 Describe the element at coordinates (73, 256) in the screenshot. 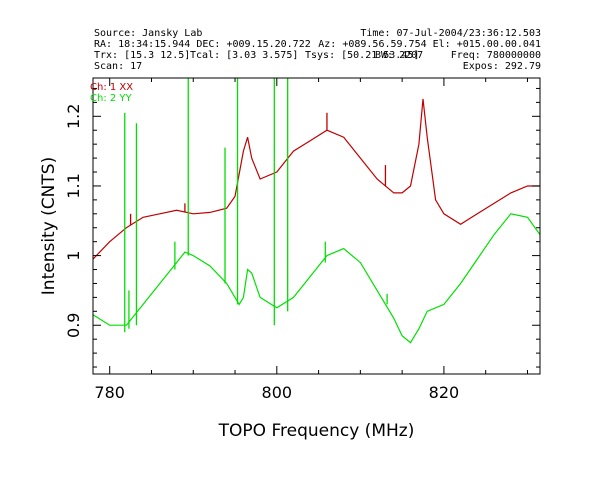

I see `y-tick-label: 1` at that location.